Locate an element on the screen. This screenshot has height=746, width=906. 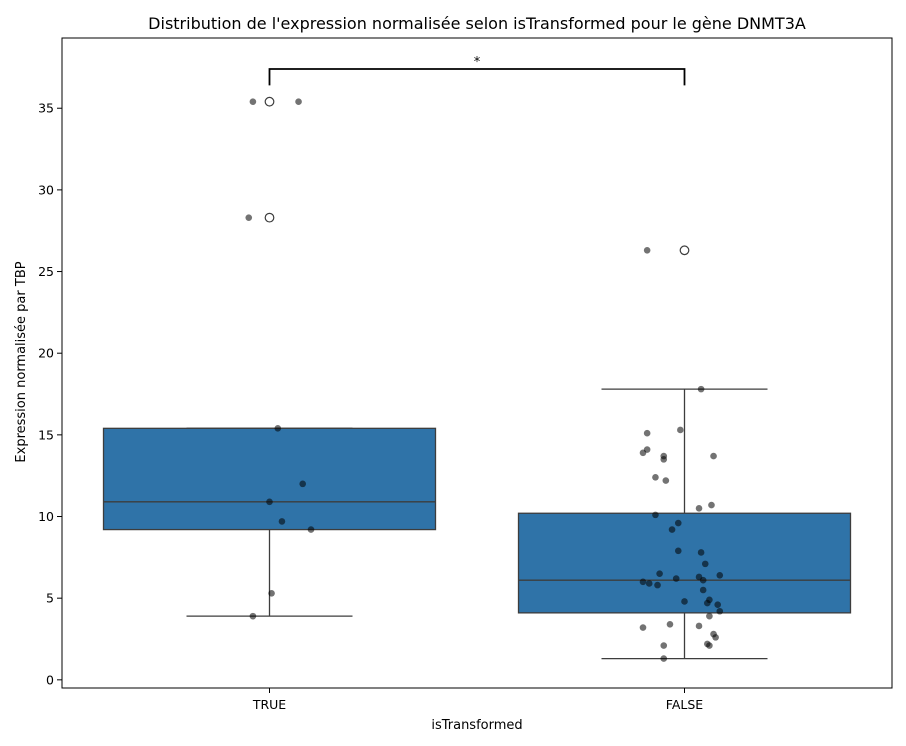
x-tick-label: FALSE is located at coordinates (684, 704).